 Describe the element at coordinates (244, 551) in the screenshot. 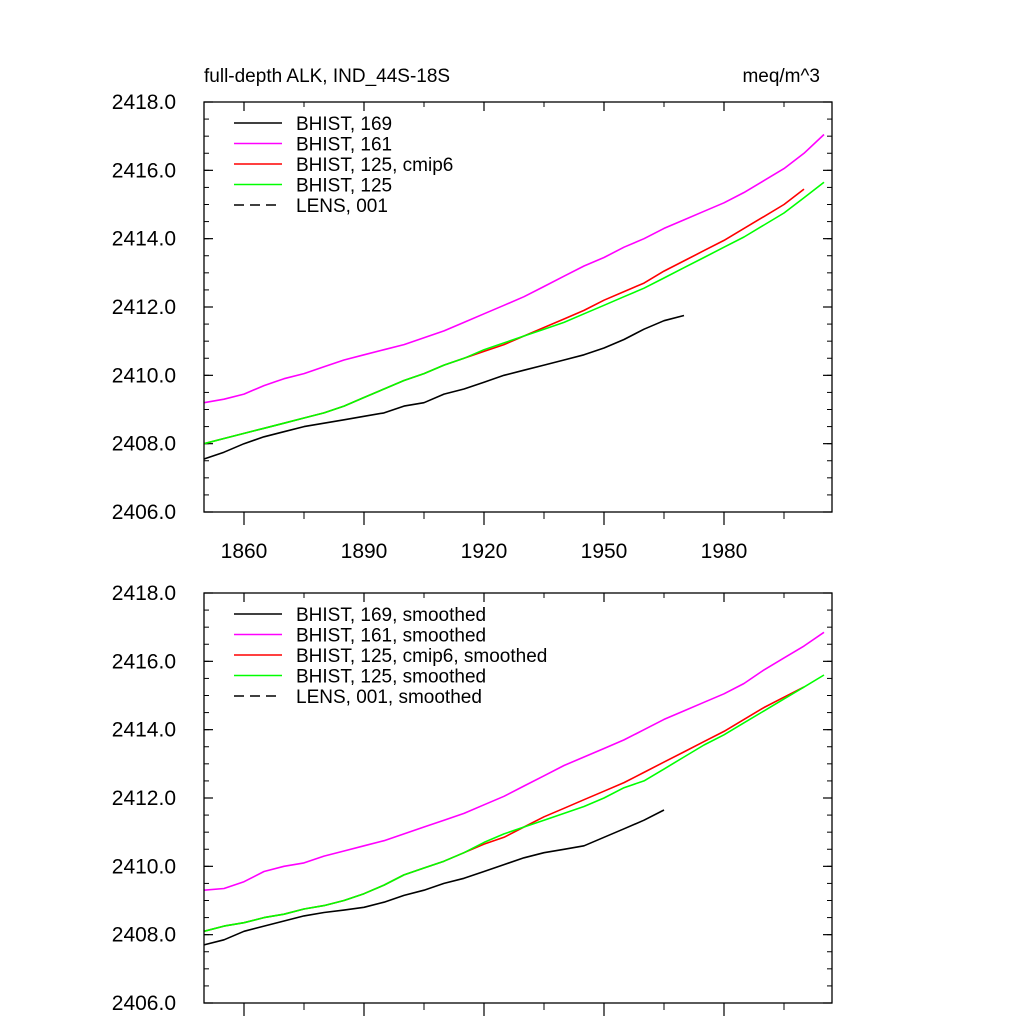

I see `x-tick-label: 1860` at that location.